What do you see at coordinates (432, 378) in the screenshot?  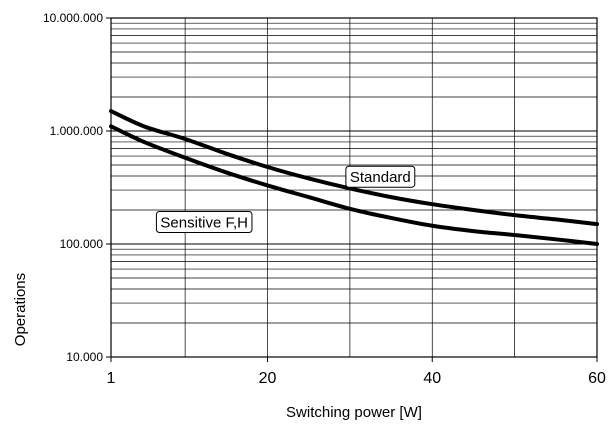 I see `x-tick-label: 40` at bounding box center [432, 378].